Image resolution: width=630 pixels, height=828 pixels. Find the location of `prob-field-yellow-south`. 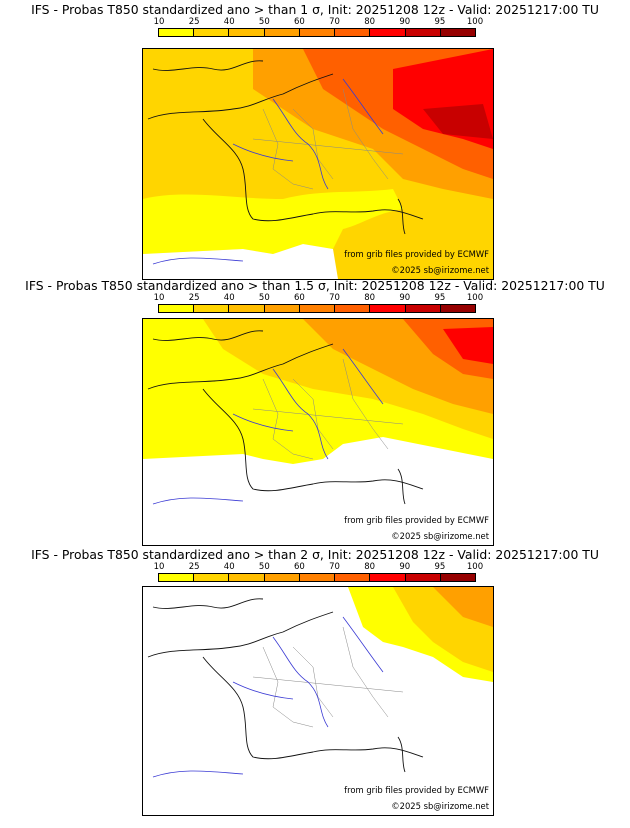

prob-field-yellow-south is located at coordinates (273, 221).